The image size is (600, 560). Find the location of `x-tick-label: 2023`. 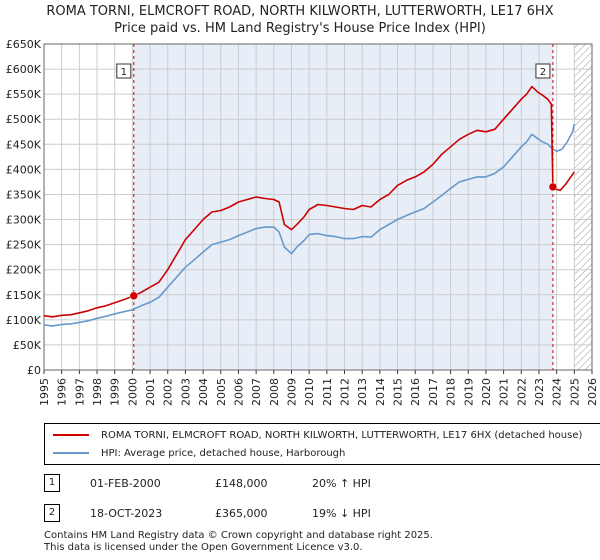

x-tick-label: 2023 is located at coordinates (539, 392).